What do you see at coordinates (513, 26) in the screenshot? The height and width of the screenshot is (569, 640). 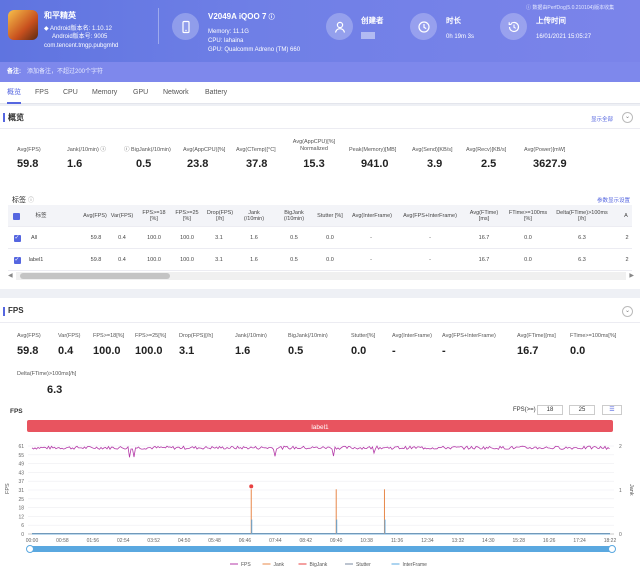 I see `history-icon` at bounding box center [513, 26].